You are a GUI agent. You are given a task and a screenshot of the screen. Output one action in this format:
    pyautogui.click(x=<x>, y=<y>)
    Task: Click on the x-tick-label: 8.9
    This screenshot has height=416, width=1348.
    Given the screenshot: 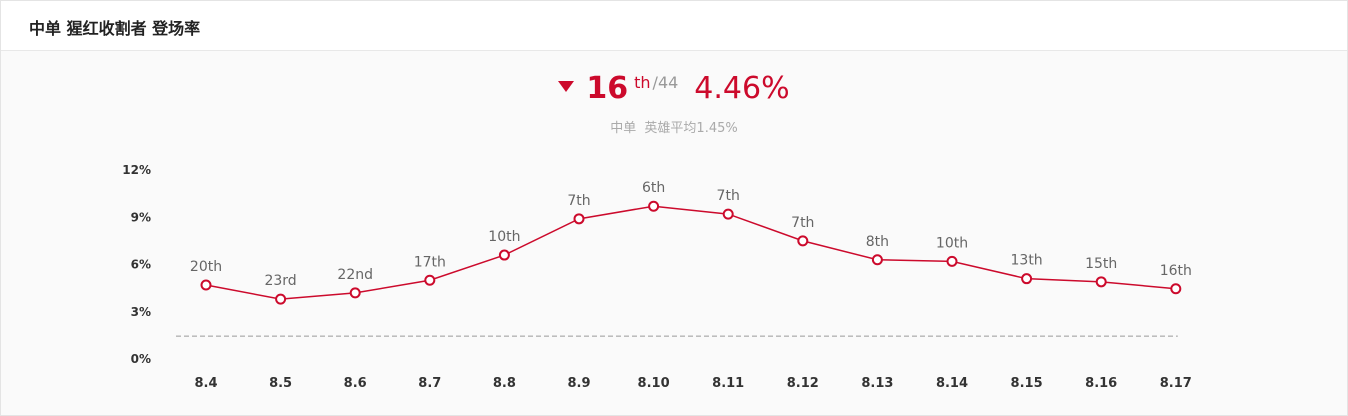 What is the action you would take?
    pyautogui.click(x=578, y=383)
    